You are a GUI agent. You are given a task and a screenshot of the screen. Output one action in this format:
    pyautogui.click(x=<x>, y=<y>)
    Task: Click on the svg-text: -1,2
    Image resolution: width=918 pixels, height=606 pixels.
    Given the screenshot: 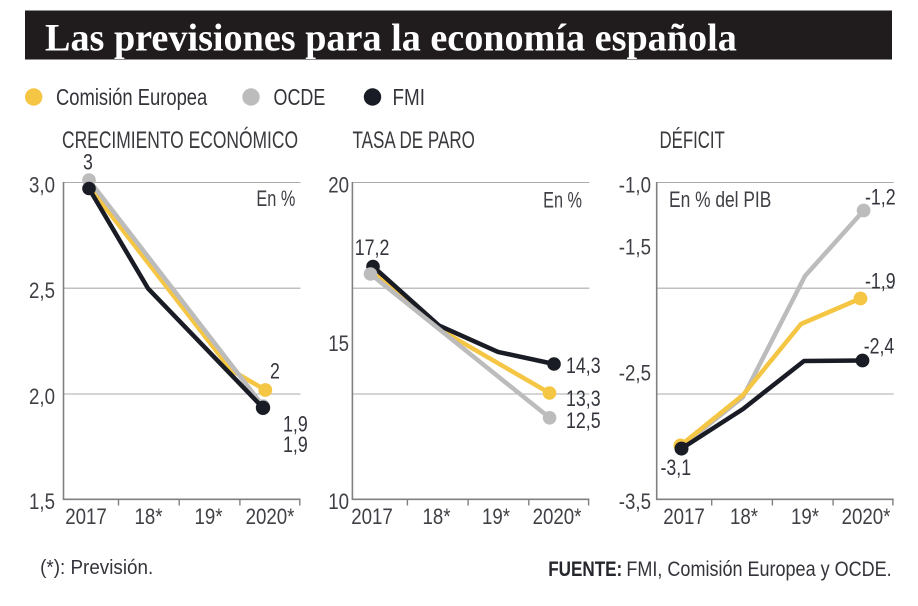 What is the action you would take?
    pyautogui.click(x=880, y=198)
    